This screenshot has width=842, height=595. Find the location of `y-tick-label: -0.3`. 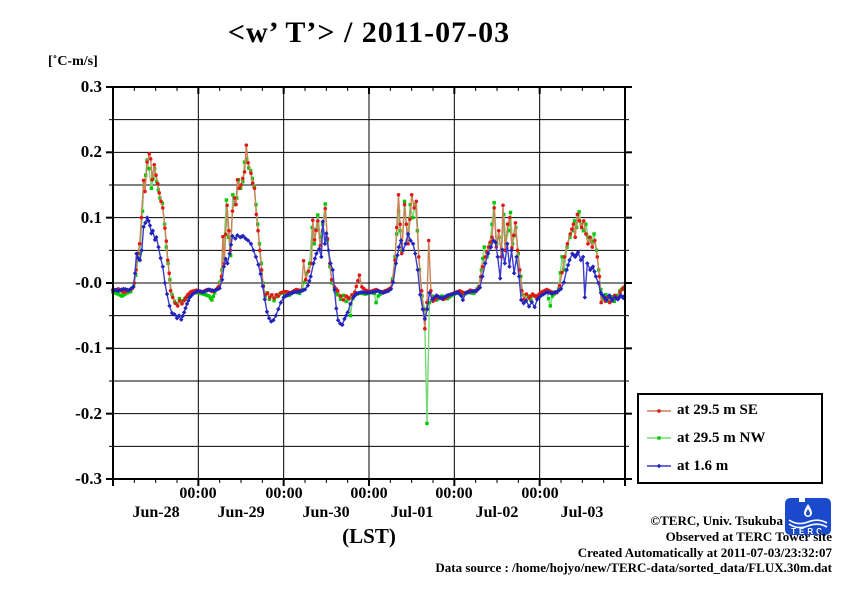

y-tick-label: -0.3 is located at coordinates (88, 478).